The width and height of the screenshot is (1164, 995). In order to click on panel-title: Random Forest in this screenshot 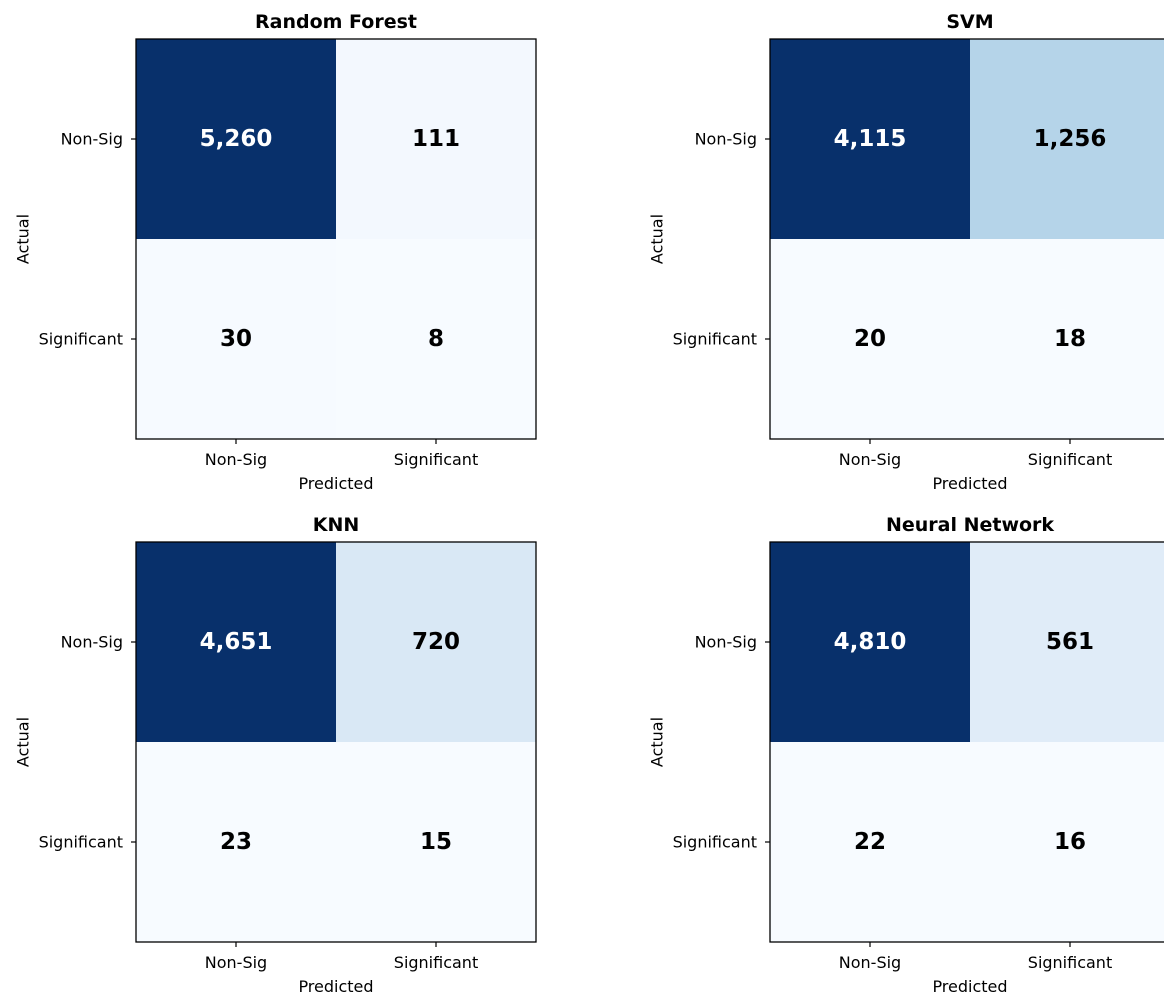, I will do `click(336, 22)`.